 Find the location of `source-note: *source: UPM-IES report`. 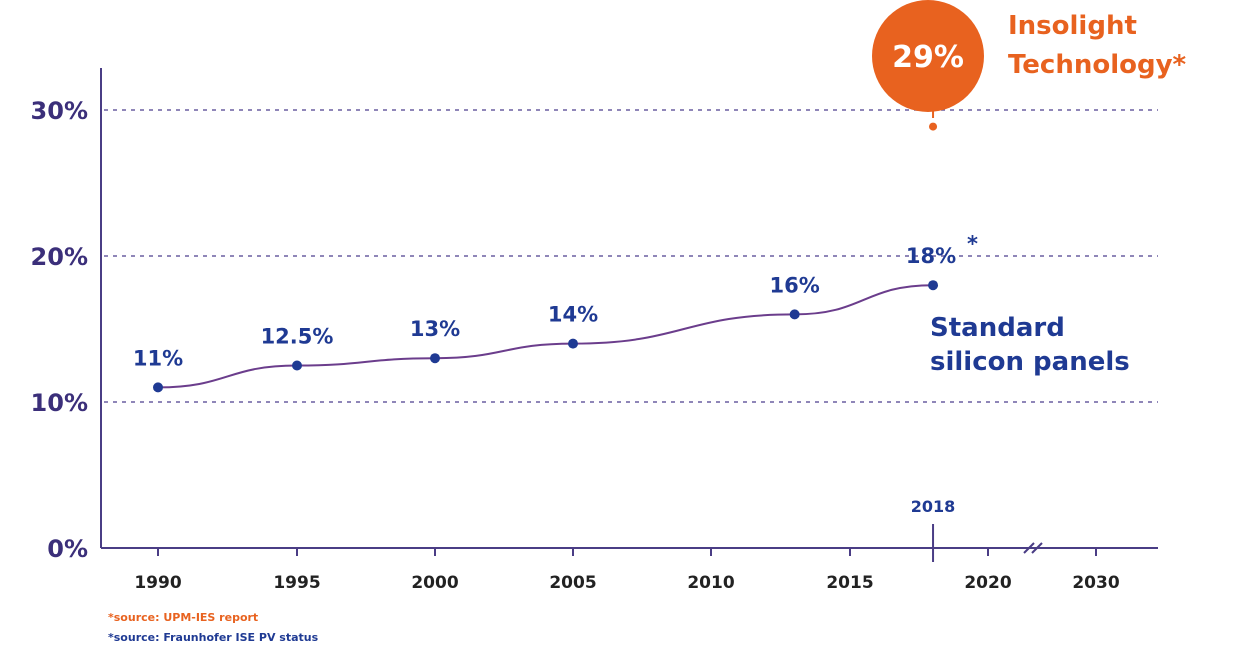

source-note: *source: UPM-IES report is located at coordinates (183, 617).